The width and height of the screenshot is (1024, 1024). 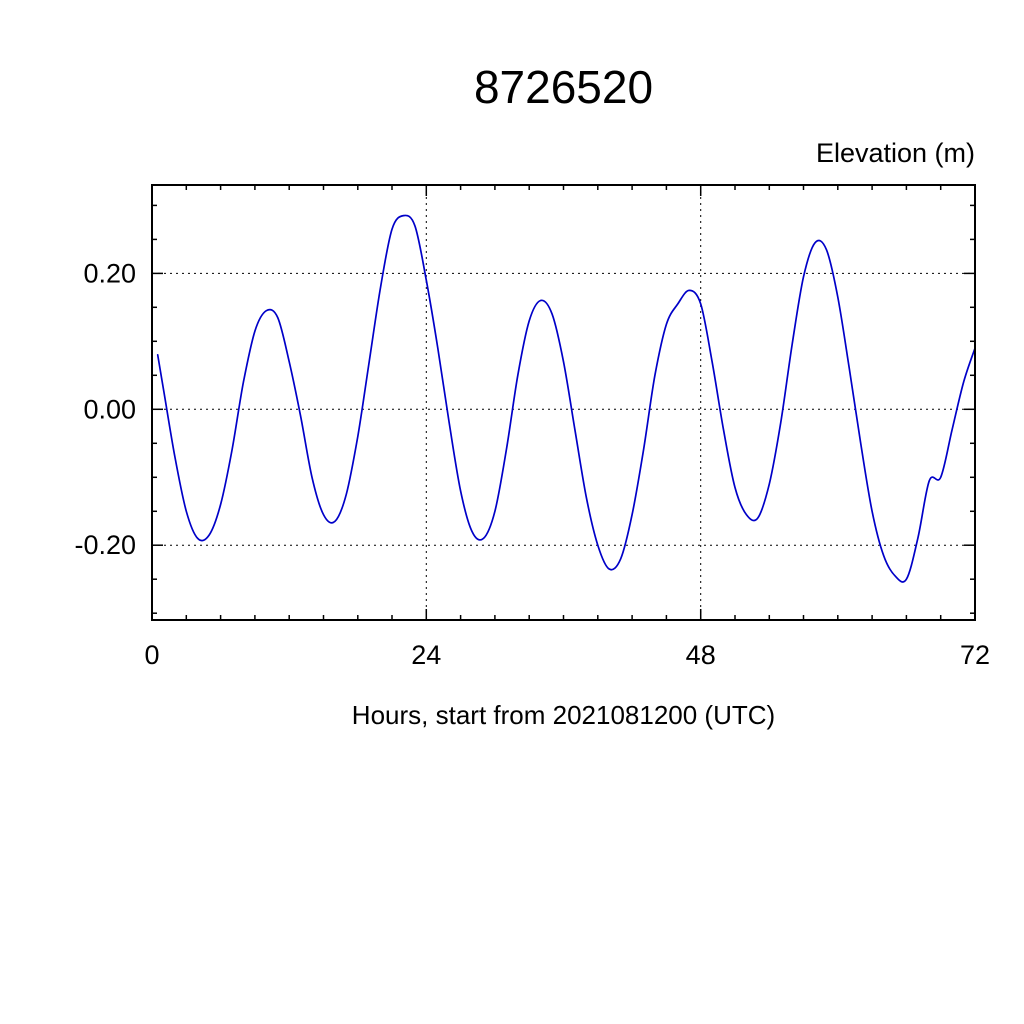 What do you see at coordinates (975, 655) in the screenshot?
I see `x-tick-label: 72` at bounding box center [975, 655].